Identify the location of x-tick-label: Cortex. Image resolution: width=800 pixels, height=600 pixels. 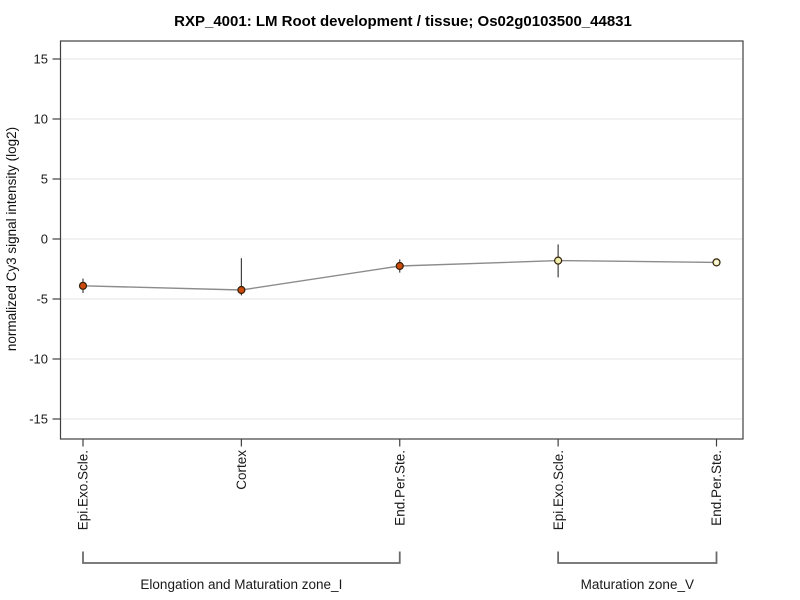
(241, 470).